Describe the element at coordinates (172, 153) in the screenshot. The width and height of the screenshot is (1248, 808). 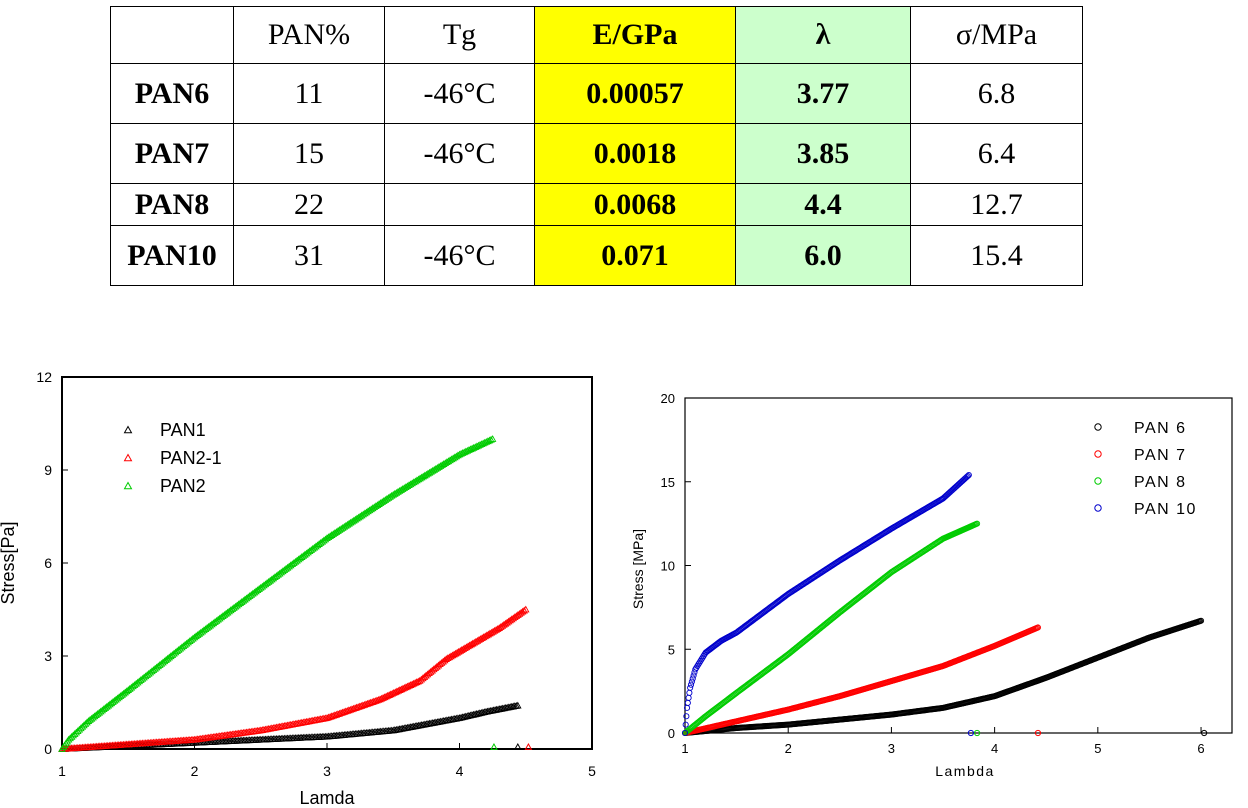
I see `row-name: PAN7` at that location.